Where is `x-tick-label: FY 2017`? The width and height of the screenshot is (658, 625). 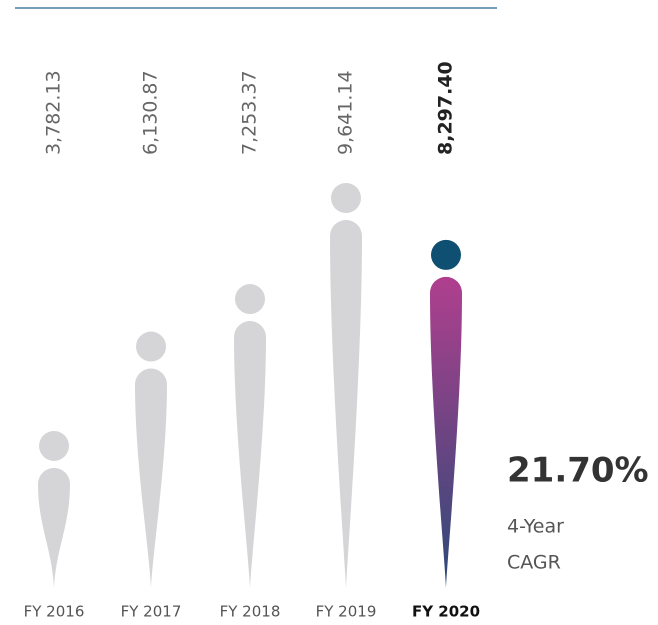 x-tick-label: FY 2017 is located at coordinates (151, 612).